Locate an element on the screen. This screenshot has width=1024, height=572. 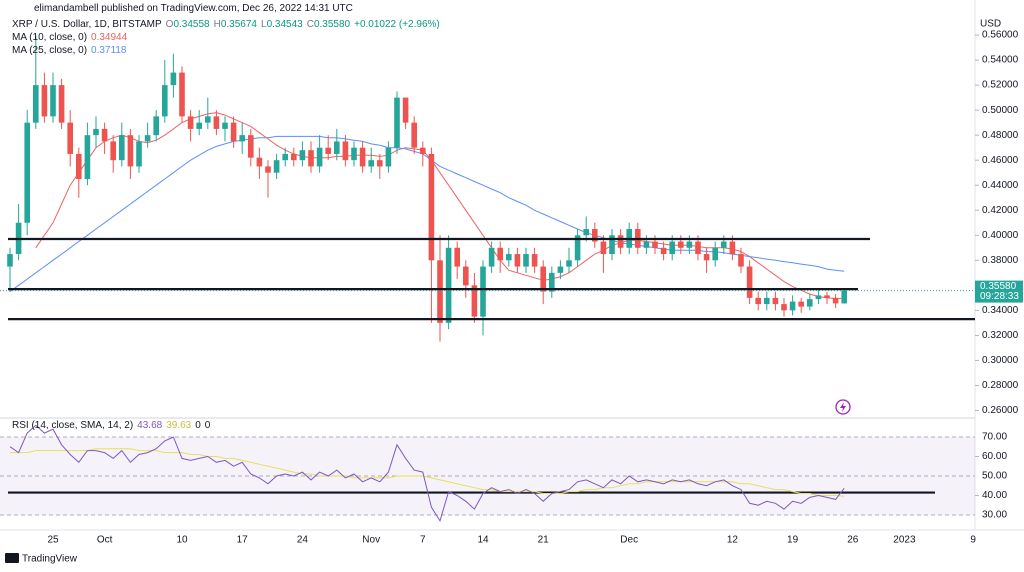
event-icon is located at coordinates (843, 407).